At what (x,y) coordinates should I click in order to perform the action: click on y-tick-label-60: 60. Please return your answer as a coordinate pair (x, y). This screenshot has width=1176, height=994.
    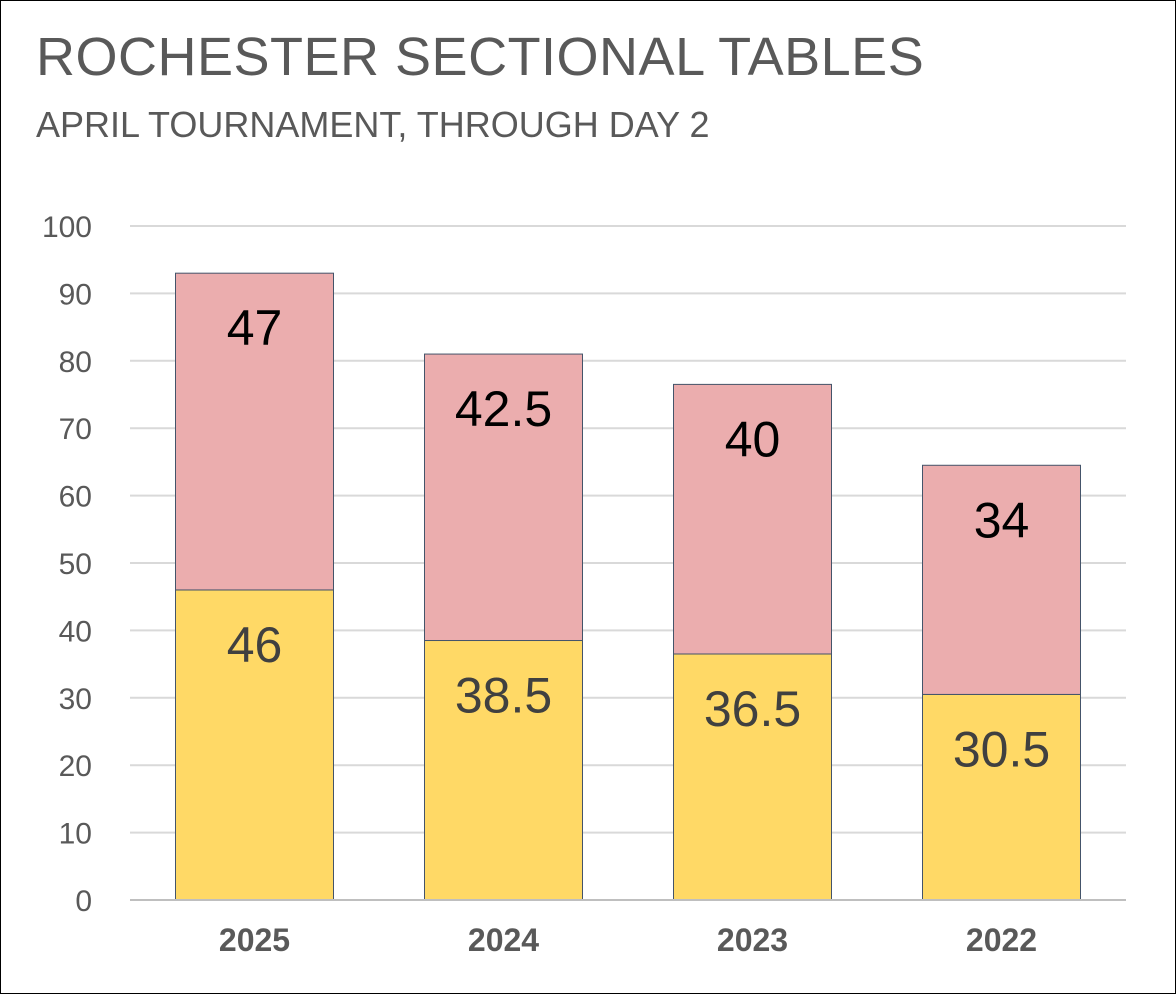
    Looking at the image, I should click on (75, 497).